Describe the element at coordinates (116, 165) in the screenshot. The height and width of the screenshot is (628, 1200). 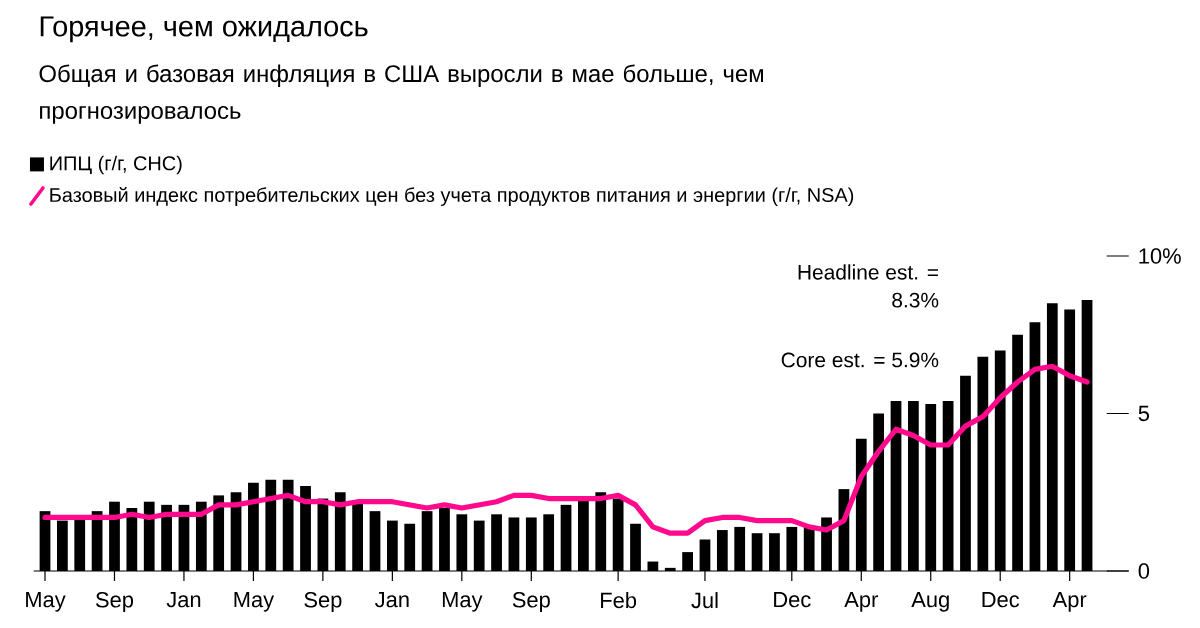
I see `legend-label: ИПЦ (г/г, СНС)` at that location.